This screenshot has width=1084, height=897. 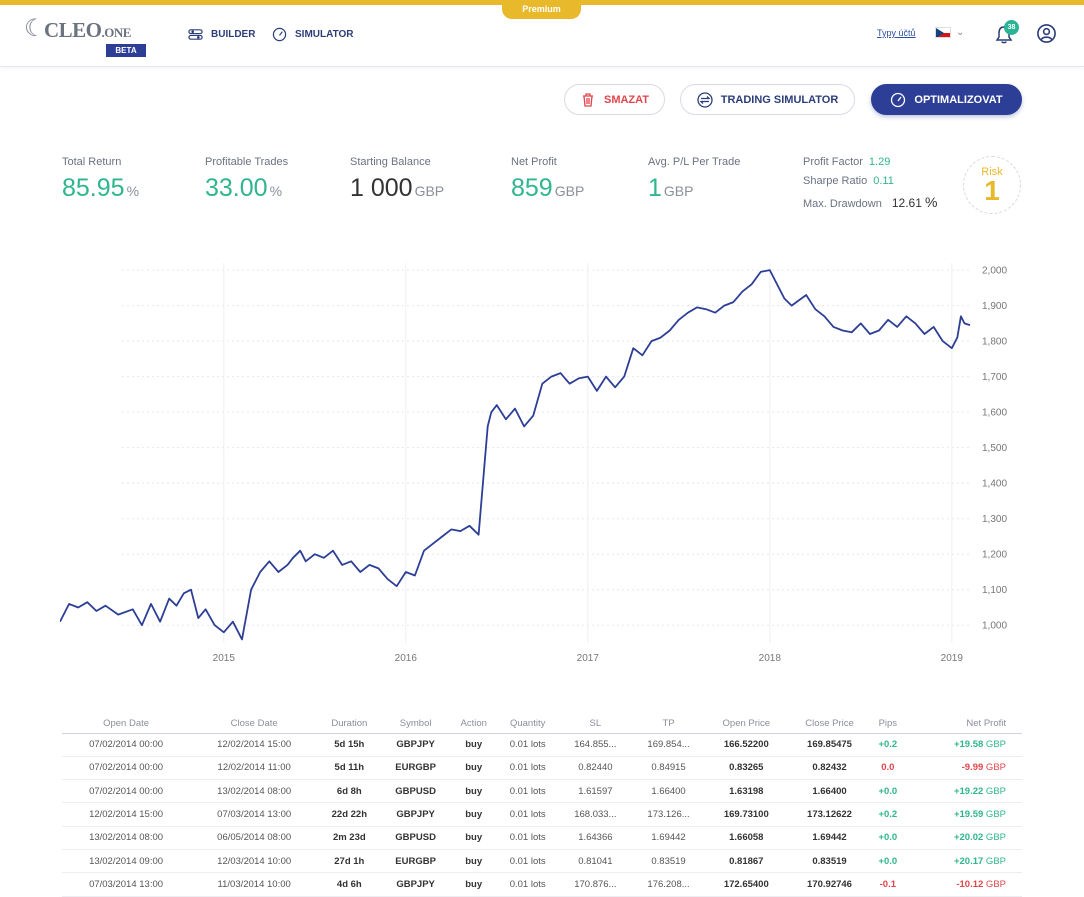 I want to click on table-cell: +0.0, so click(x=888, y=838).